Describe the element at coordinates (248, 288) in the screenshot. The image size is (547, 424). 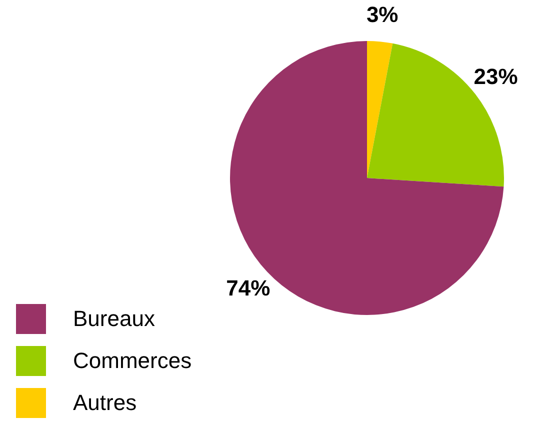
I see `data-label: 74%` at that location.